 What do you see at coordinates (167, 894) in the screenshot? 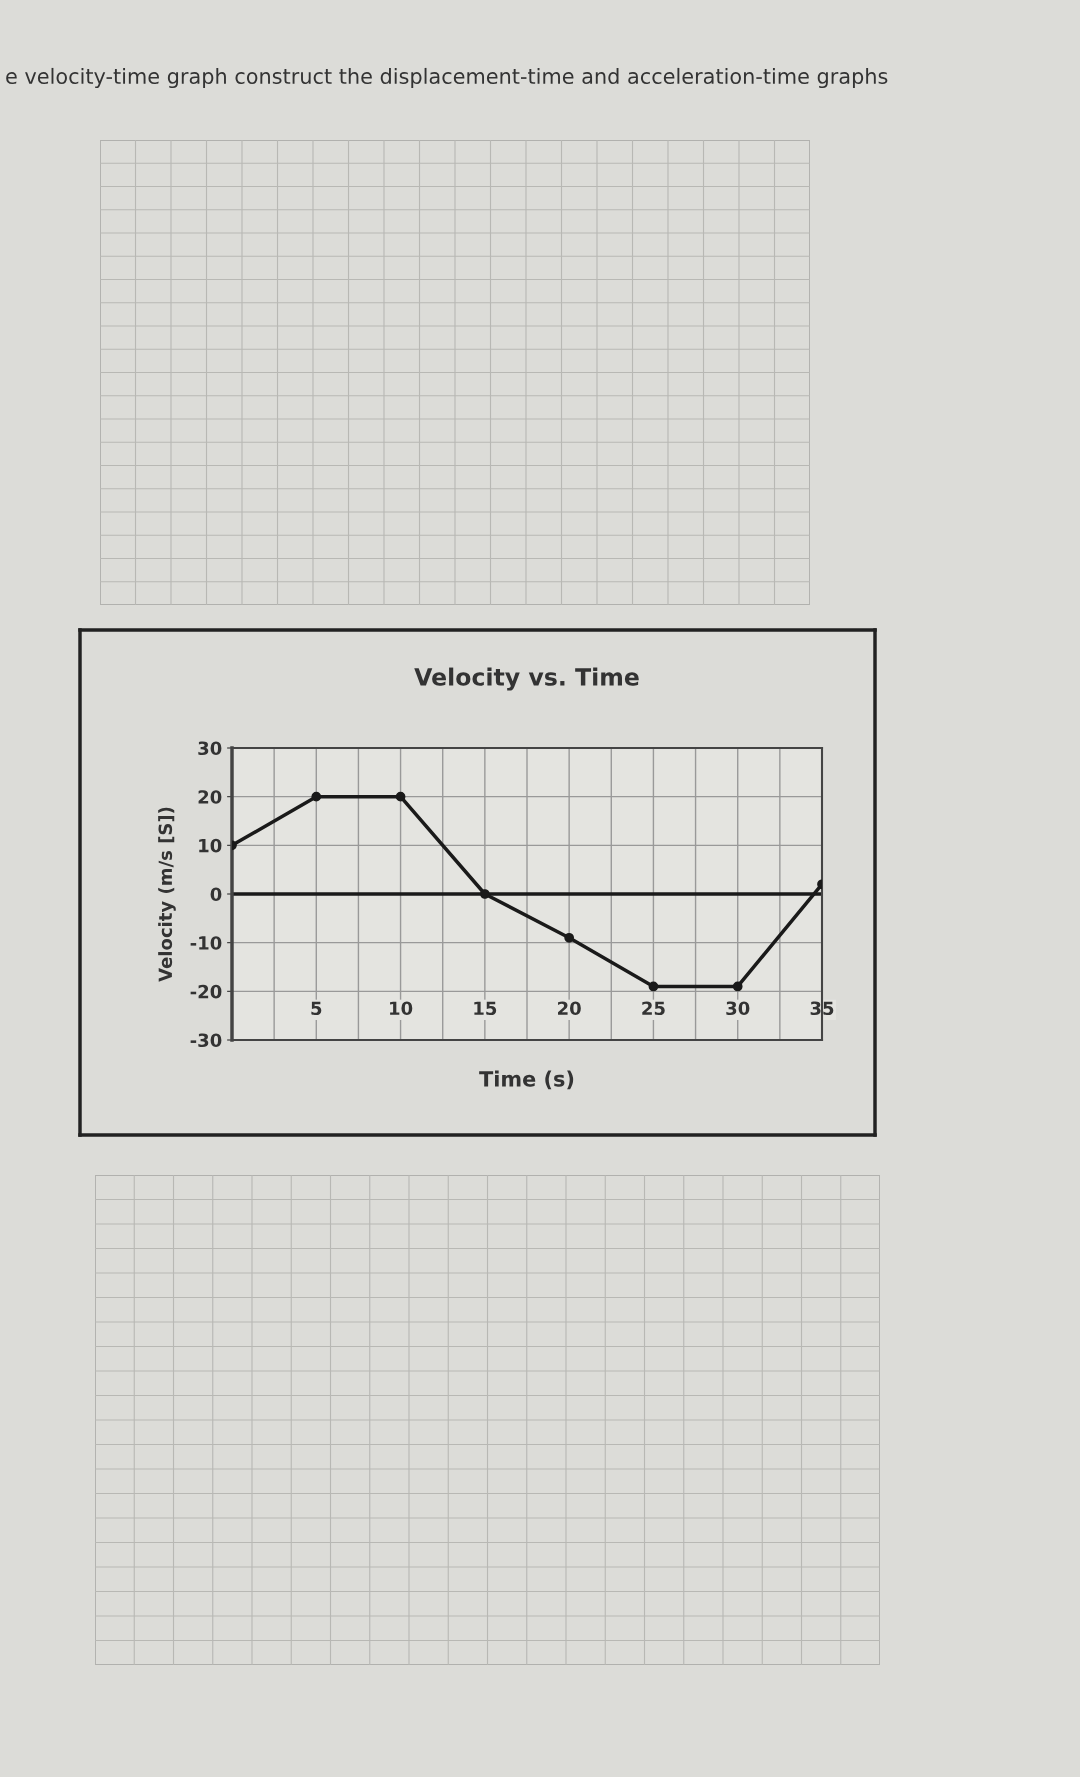
I see `y-axis-title: Velocity (m/s [S])` at bounding box center [167, 894].